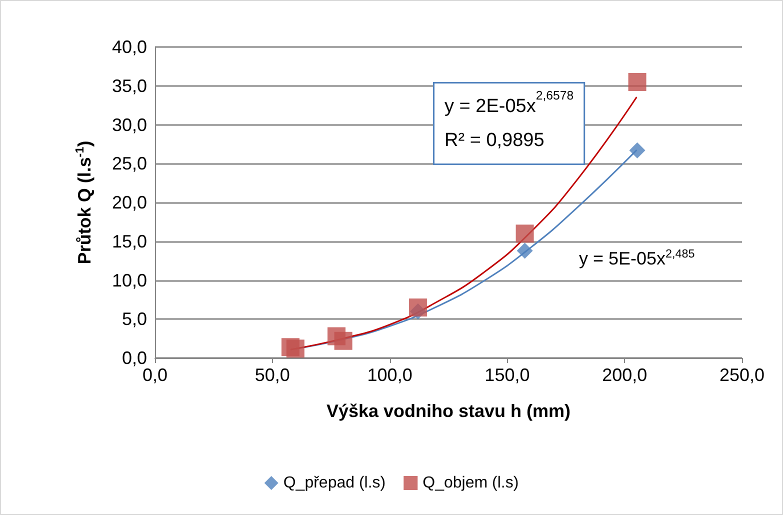  I want to click on x-tick-label: 200,0, so click(625, 375).